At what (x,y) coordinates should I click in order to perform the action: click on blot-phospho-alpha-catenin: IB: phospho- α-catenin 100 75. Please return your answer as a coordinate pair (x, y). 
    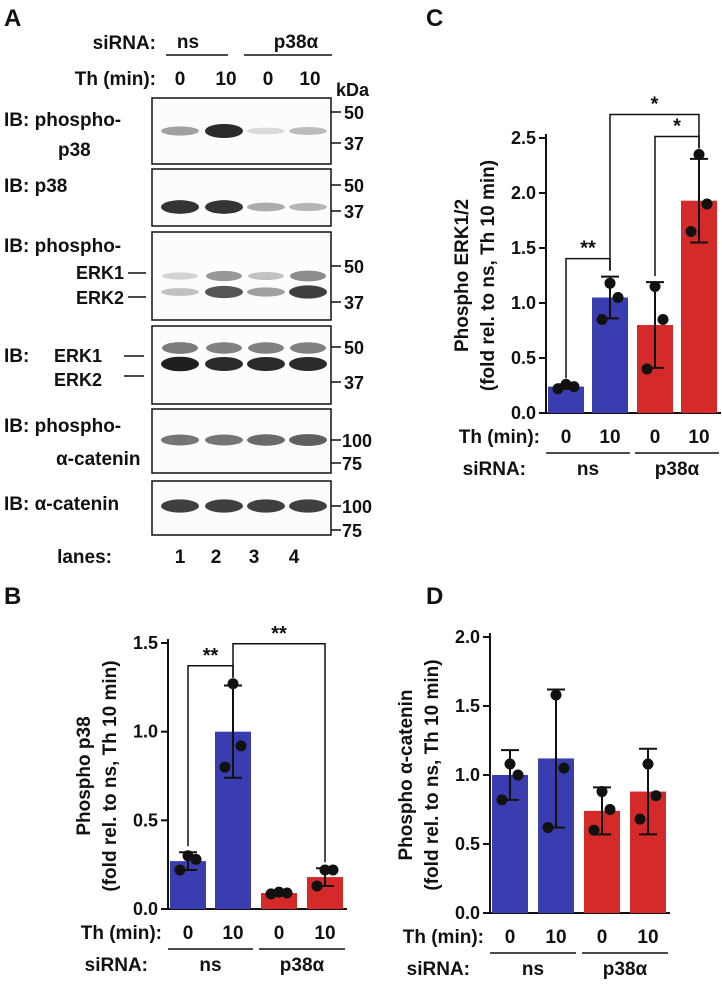
    Looking at the image, I should click on (188, 441).